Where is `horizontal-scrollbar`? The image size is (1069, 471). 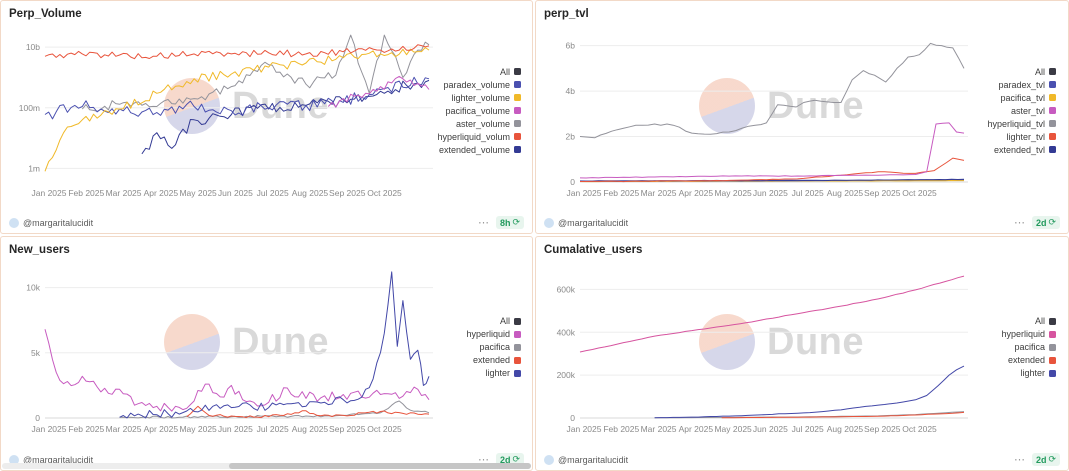
horizontal-scrollbar is located at coordinates (266, 466).